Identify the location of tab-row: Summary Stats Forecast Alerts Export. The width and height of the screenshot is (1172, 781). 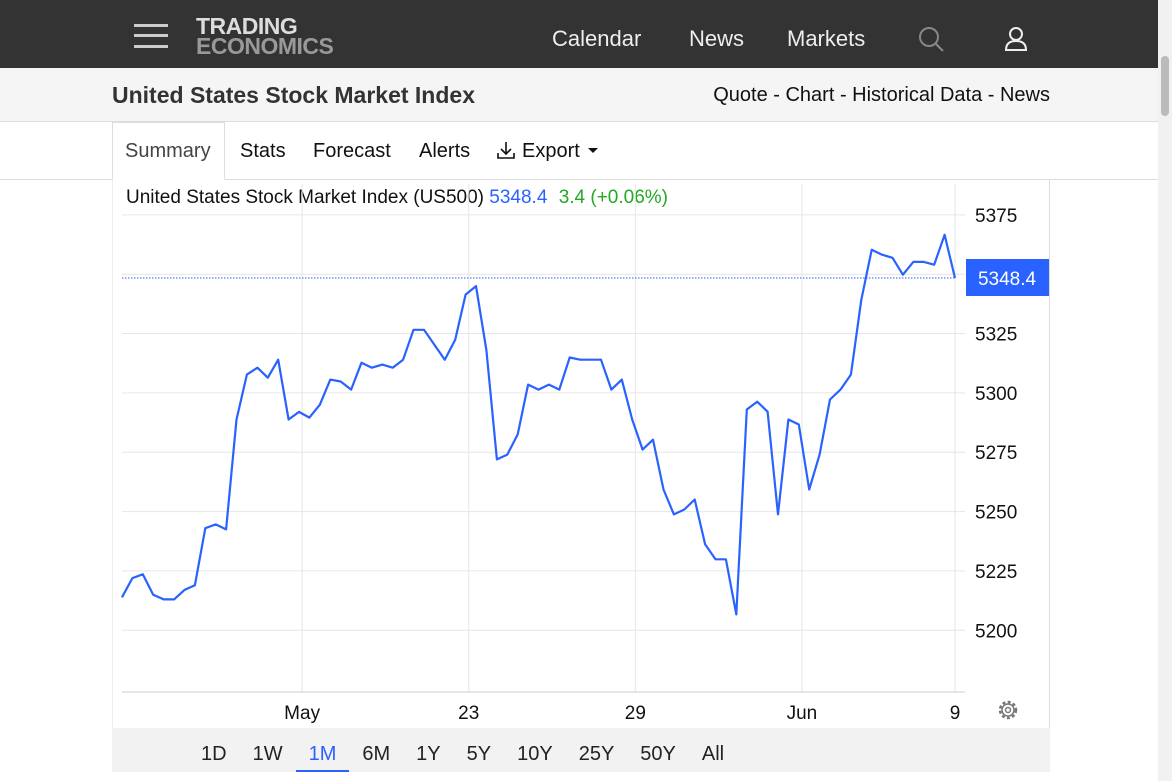
(579, 151).